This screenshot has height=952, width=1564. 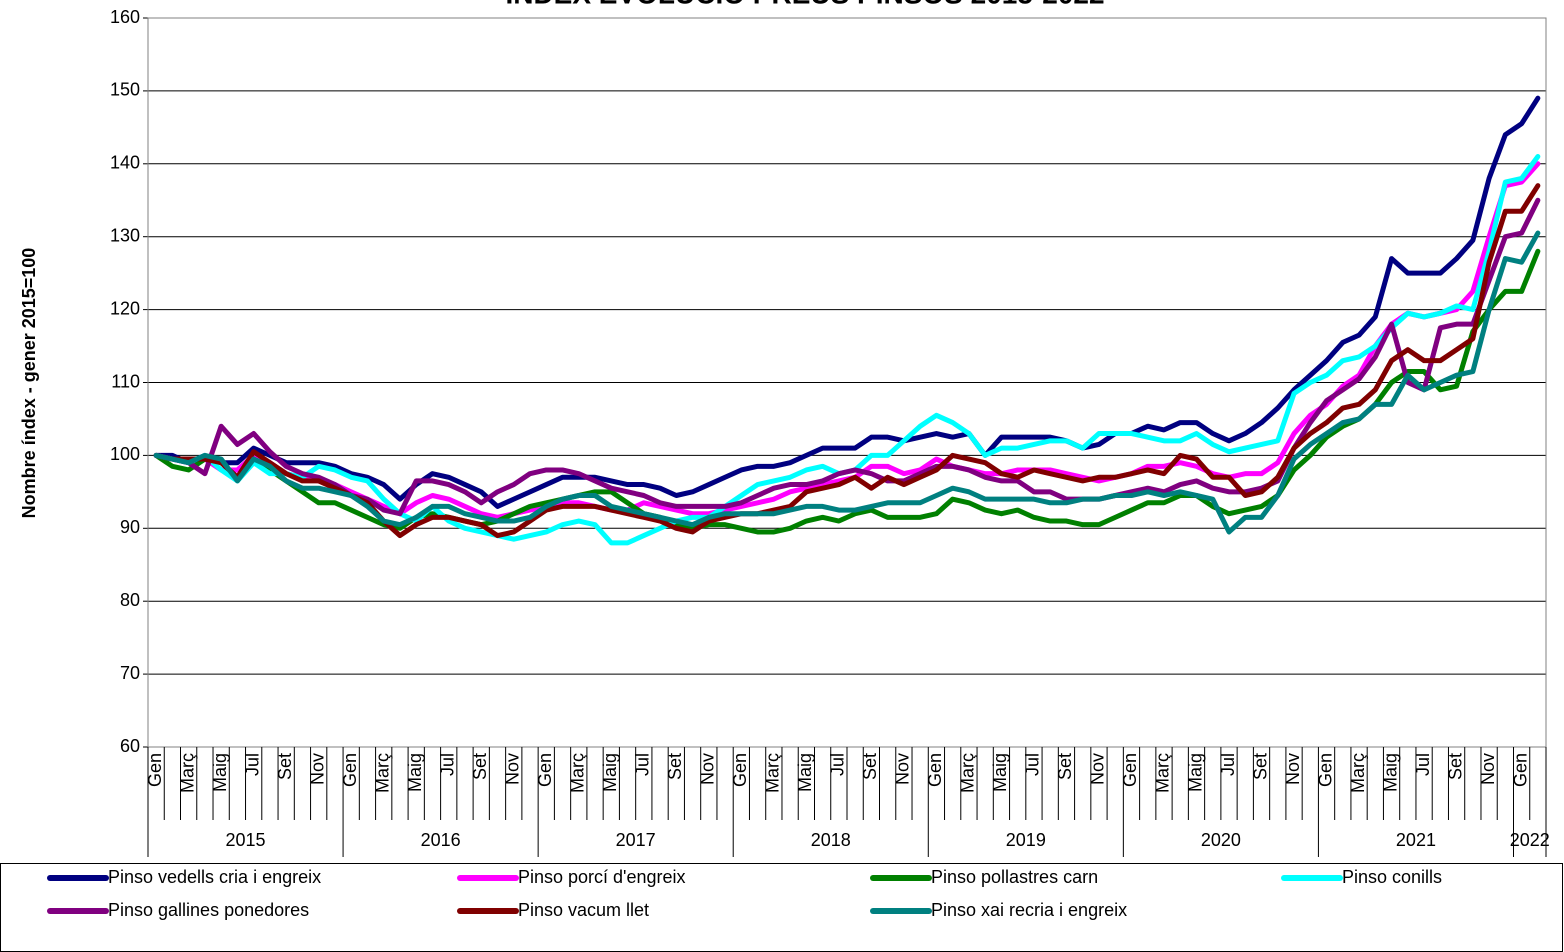 I want to click on year-label: 2021, so click(x=1416, y=840).